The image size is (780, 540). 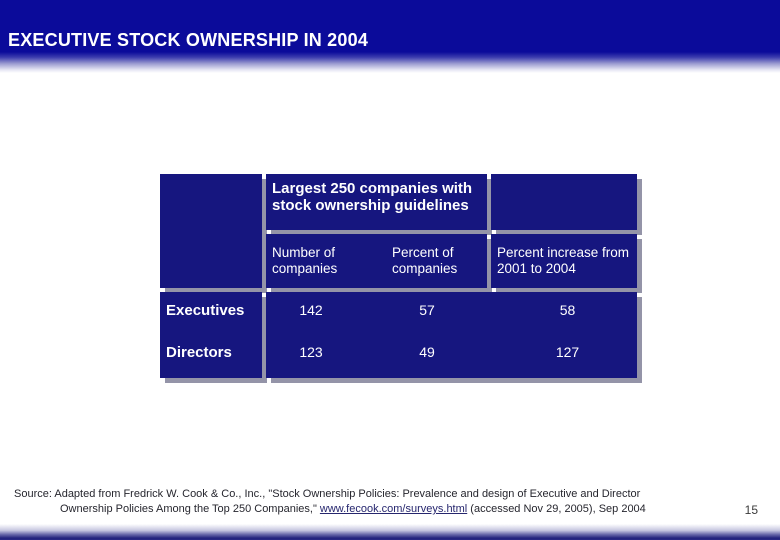 What do you see at coordinates (427, 352) in the screenshot?
I see `directors-percent-of-companies: 49` at bounding box center [427, 352].